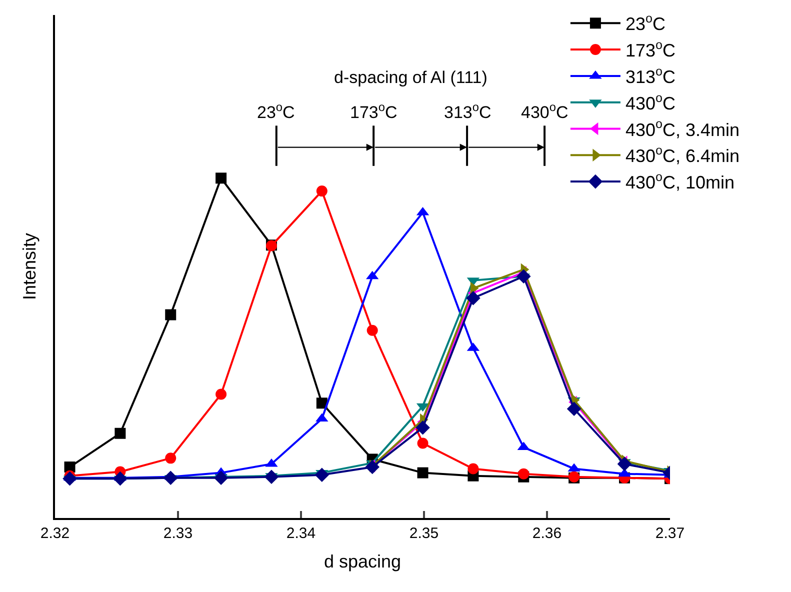 The width and height of the screenshot is (791, 592). What do you see at coordinates (547, 533) in the screenshot?
I see `x-tick-label: 2.36` at bounding box center [547, 533].